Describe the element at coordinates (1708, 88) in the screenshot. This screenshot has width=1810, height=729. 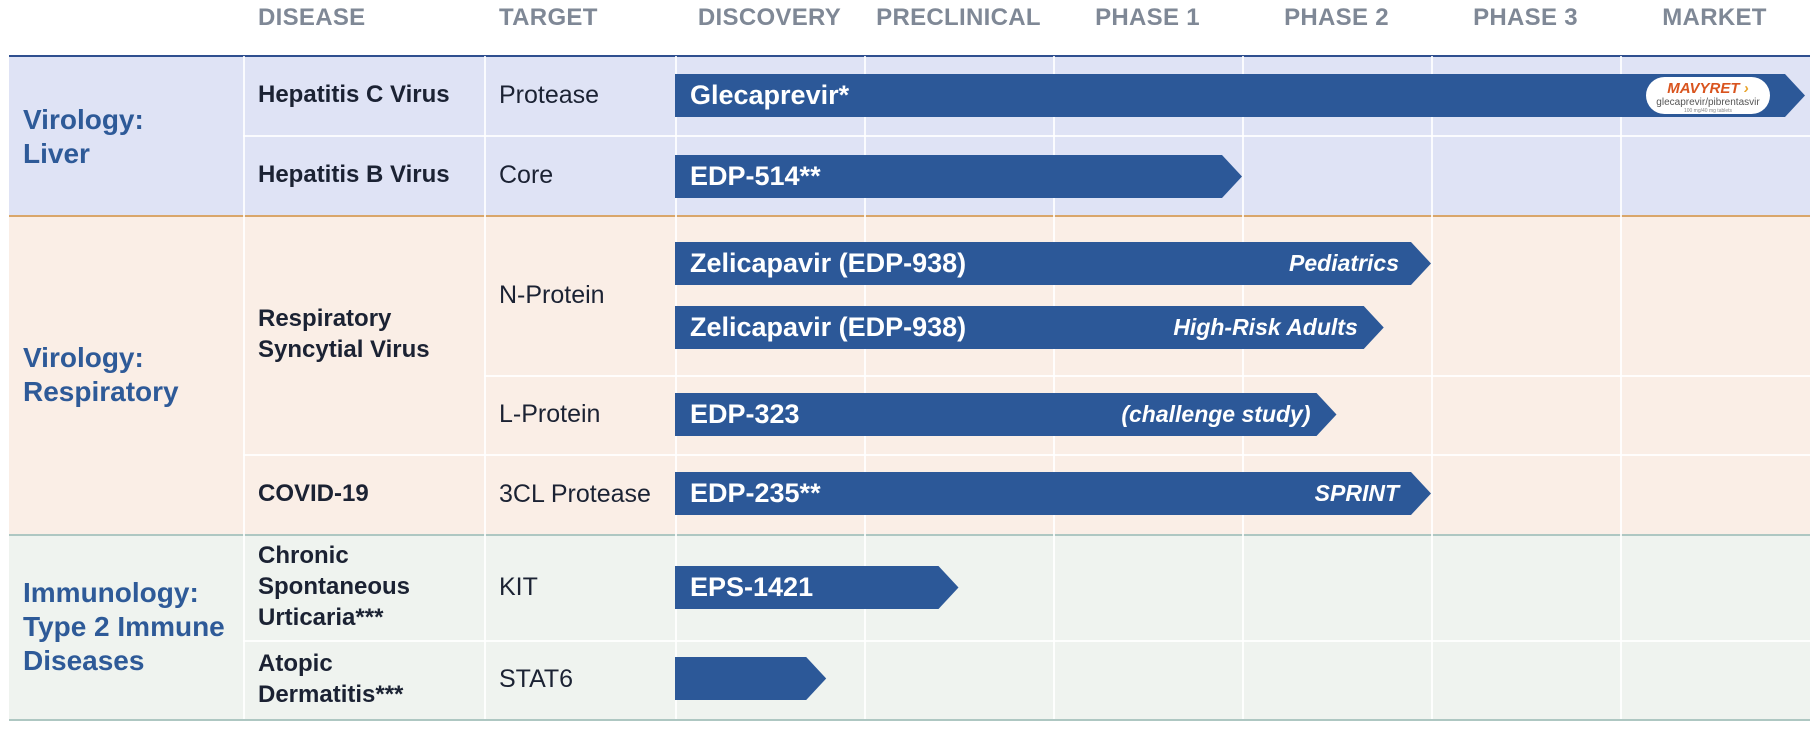
I see `logo-brand: MAVYRET` at that location.